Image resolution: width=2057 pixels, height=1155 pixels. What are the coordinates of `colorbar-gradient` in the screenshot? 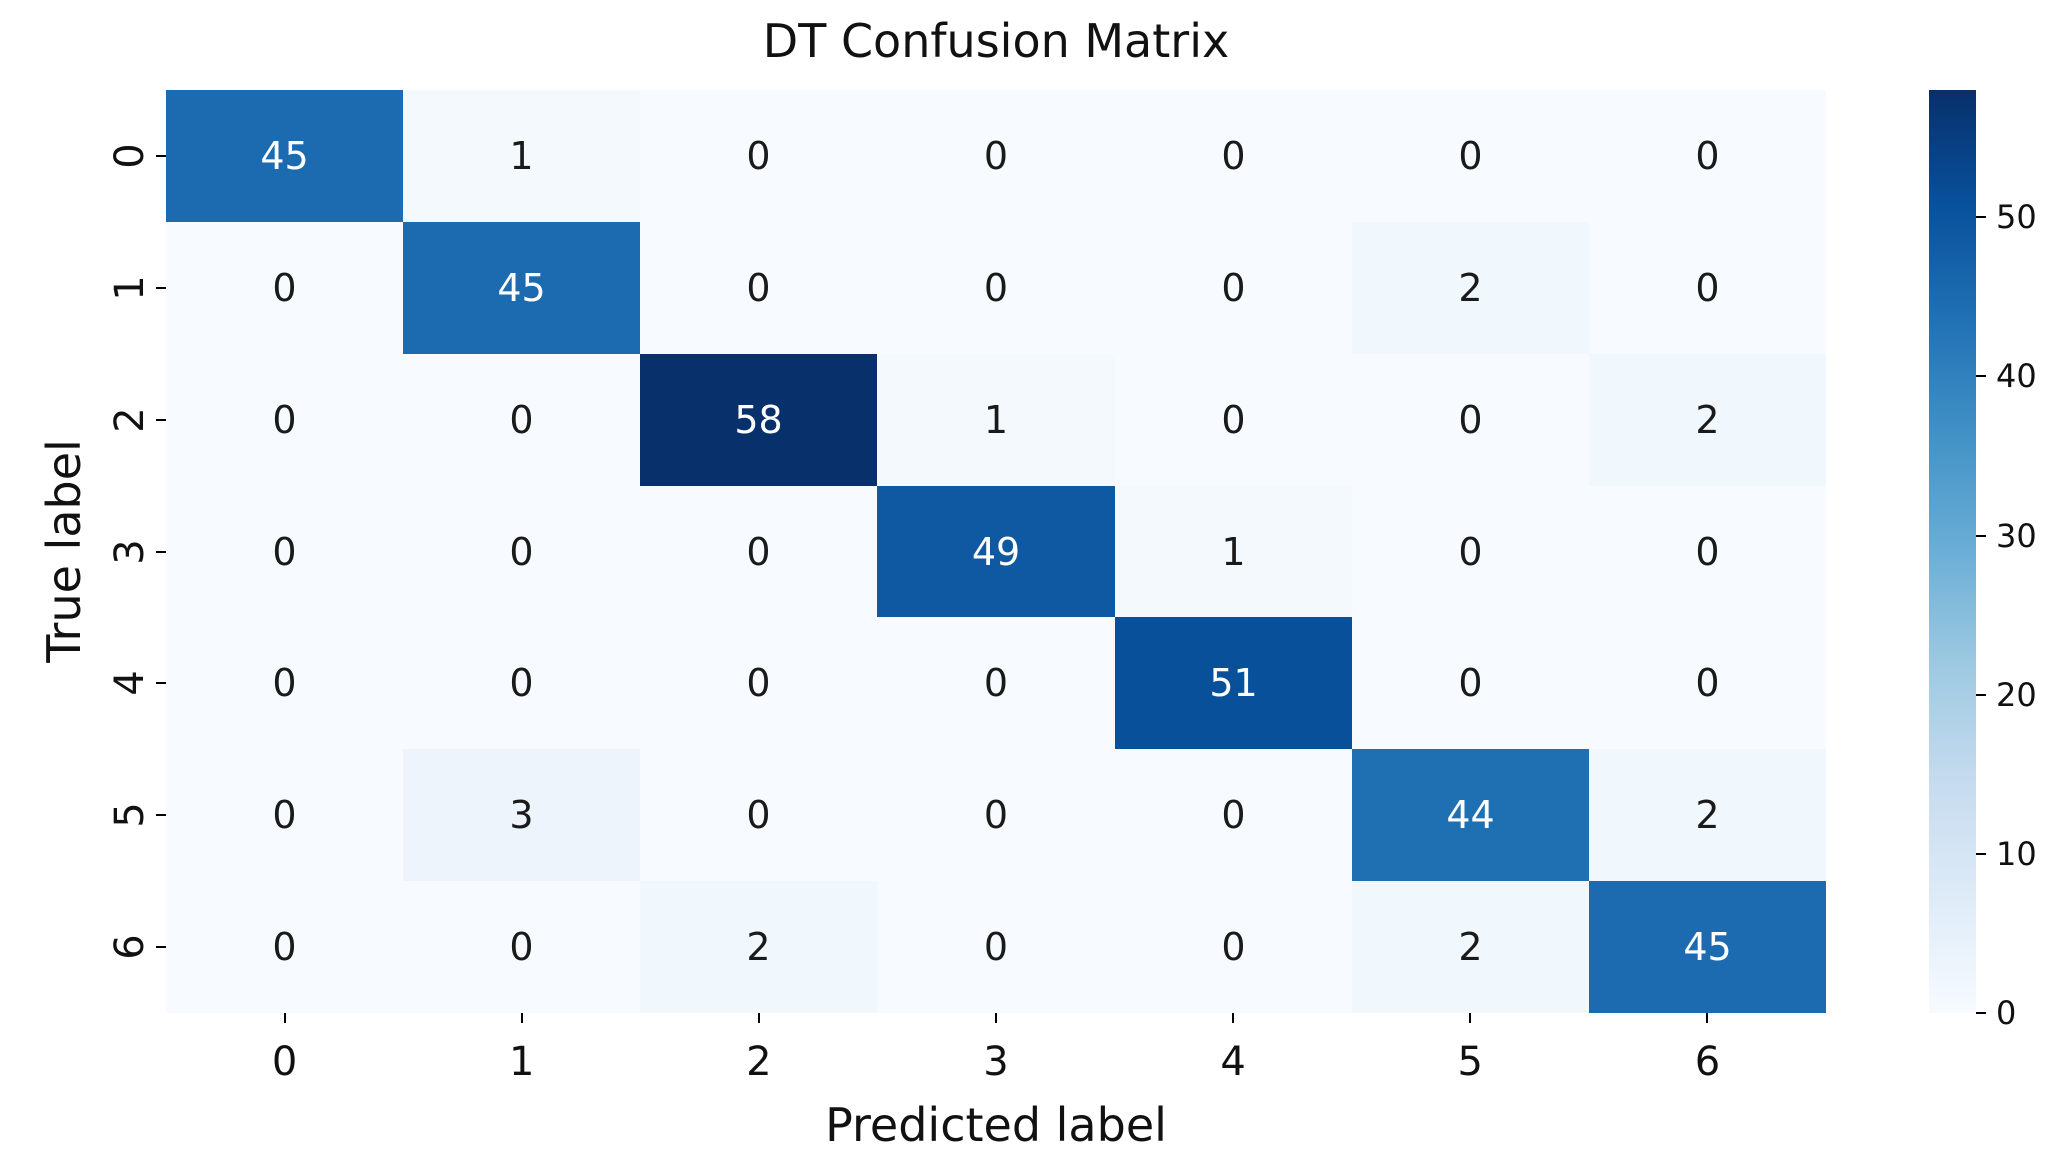 It's located at (1952, 551).